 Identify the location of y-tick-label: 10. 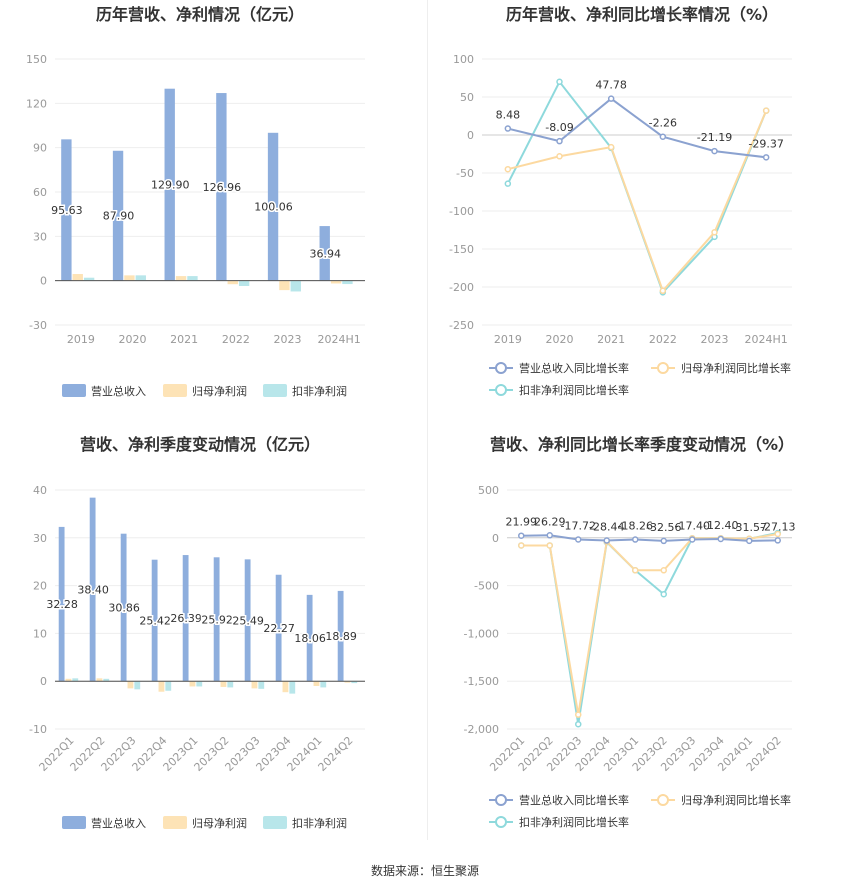
(40, 633).